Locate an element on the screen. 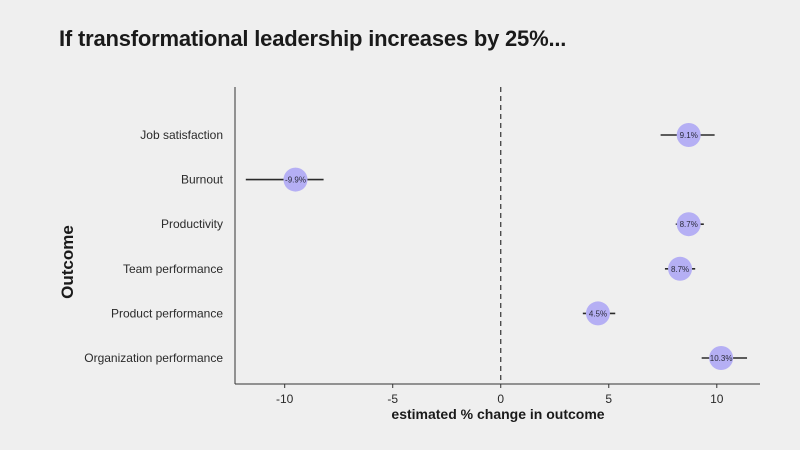 Image resolution: width=800 pixels, height=450 pixels. category-label: Job satisfaction is located at coordinates (181, 135).